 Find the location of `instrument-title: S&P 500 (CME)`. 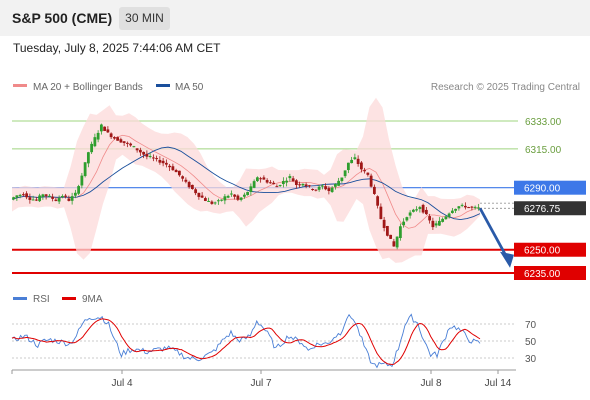

instrument-title: S&P 500 (CME) is located at coordinates (62, 18).